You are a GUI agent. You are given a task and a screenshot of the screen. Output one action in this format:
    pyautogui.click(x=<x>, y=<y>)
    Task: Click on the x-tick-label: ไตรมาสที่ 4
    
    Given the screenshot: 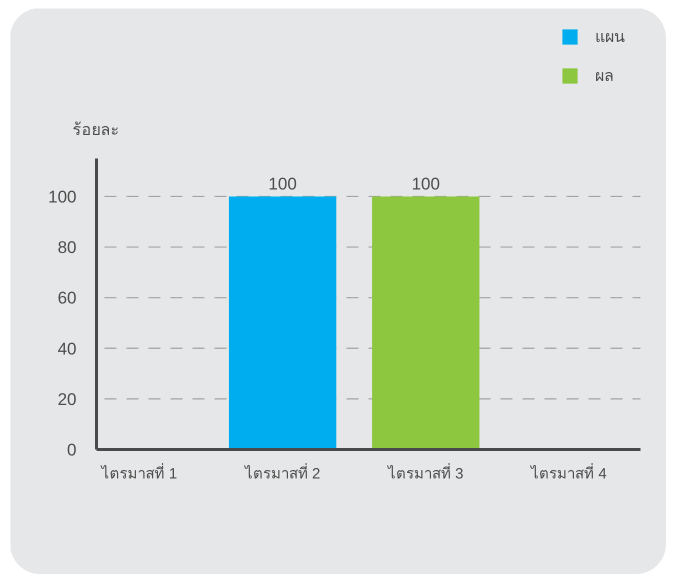 What is the action you would take?
    pyautogui.click(x=568, y=472)
    